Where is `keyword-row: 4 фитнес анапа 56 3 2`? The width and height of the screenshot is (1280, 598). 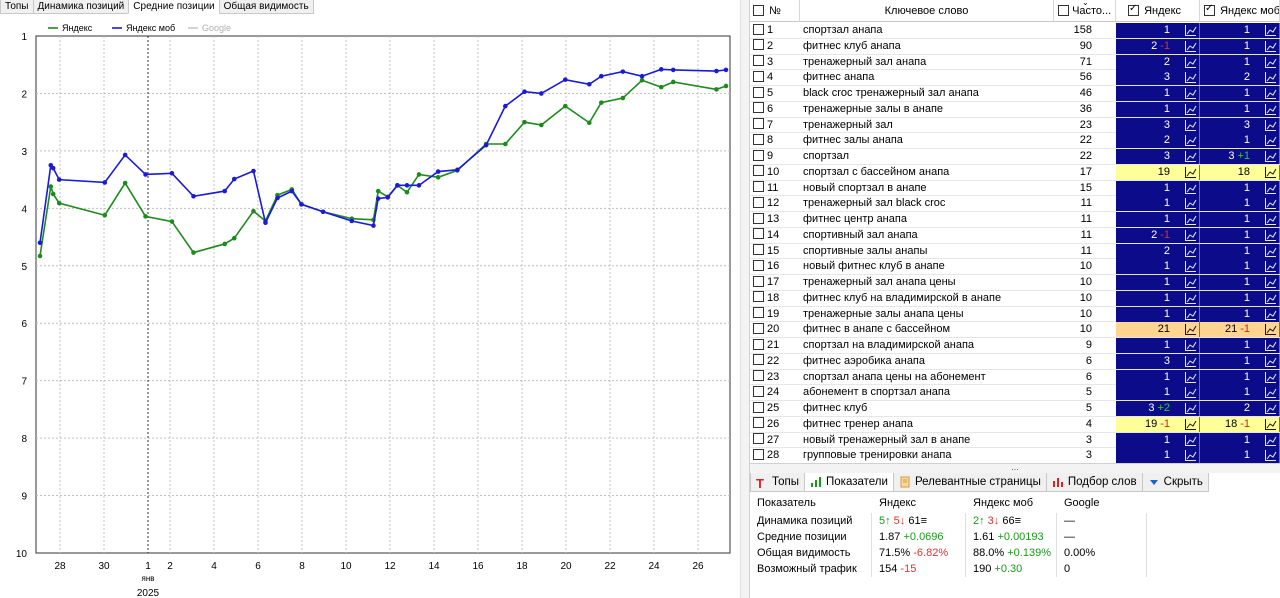
keyword-row: 4 фитнес анапа 56 3 2 is located at coordinates (1015, 78).